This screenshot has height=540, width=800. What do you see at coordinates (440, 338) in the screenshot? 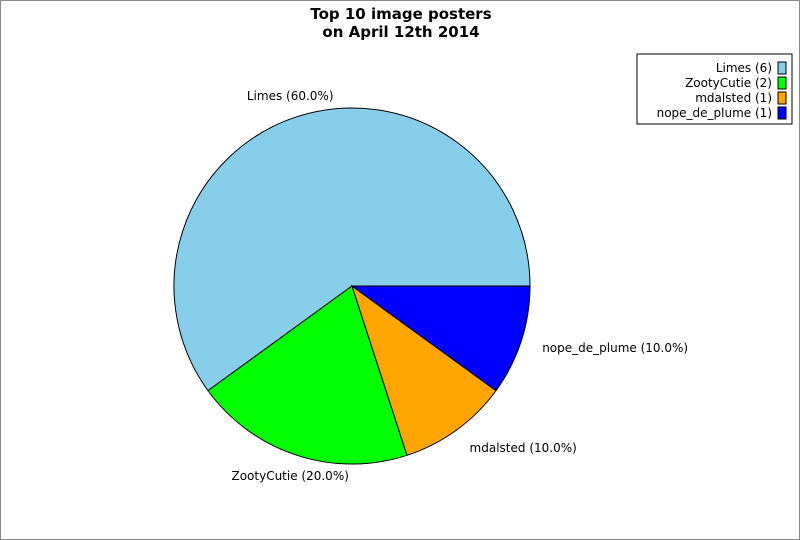
I see `pie-slice-nope-de-plume` at bounding box center [440, 338].